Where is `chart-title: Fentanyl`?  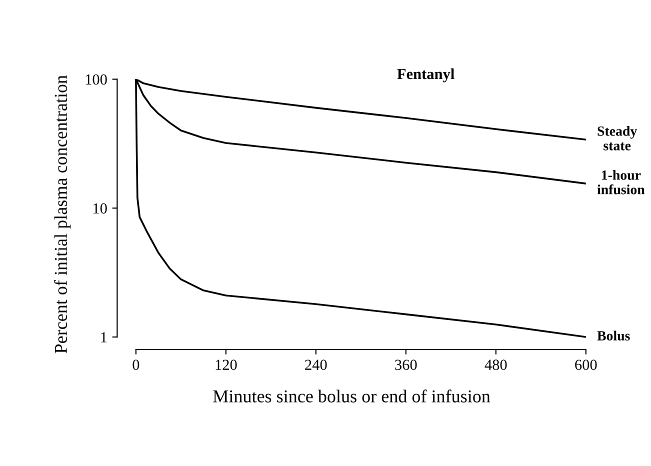 chart-title: Fentanyl is located at coordinates (425, 75).